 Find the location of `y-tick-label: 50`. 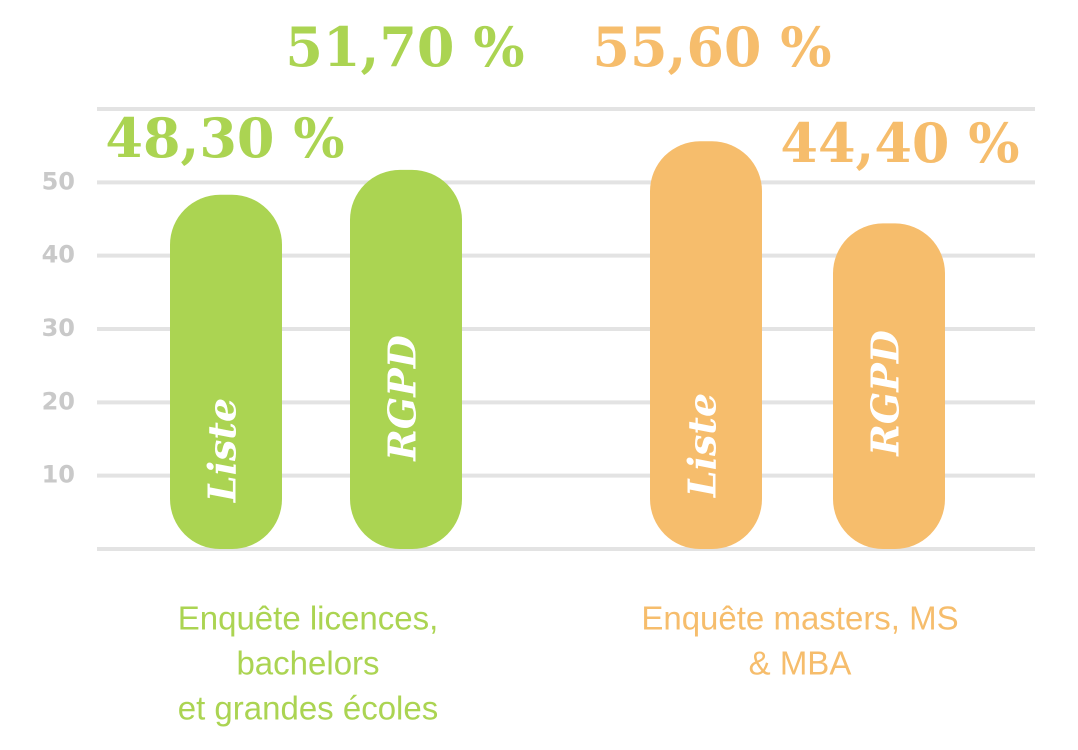

y-tick-label: 50 is located at coordinates (58, 181).